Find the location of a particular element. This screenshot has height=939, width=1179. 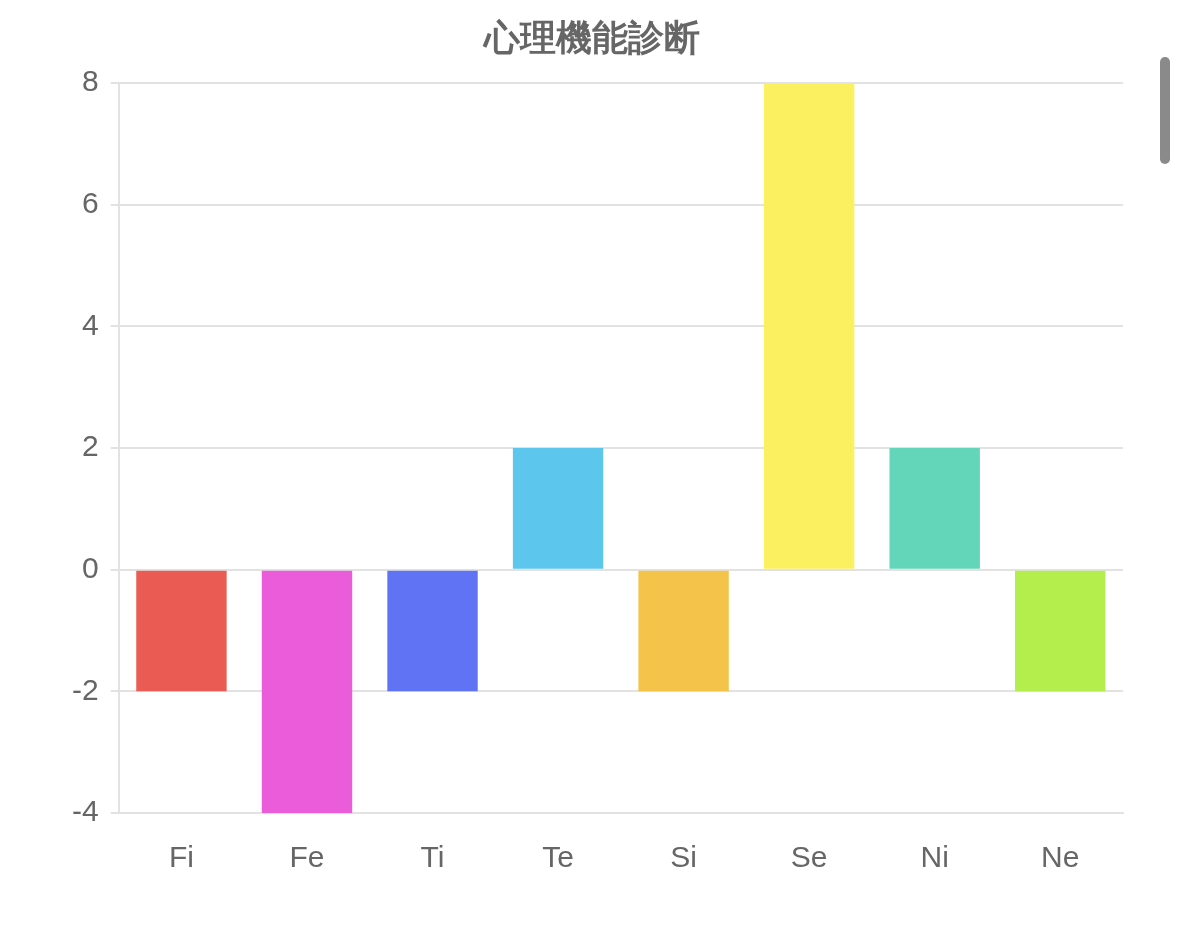

x-tick-label: Fi is located at coordinates (181, 857).